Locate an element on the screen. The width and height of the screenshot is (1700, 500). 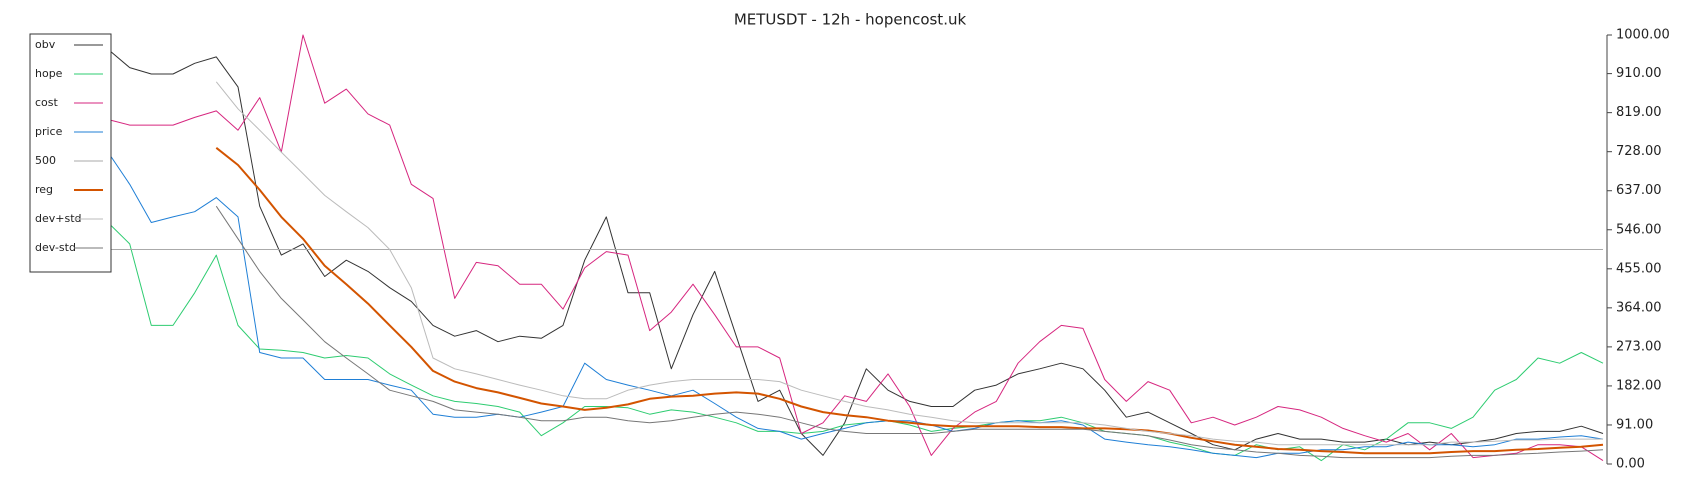
y-tick-label: 910.00 is located at coordinates (1639, 73).